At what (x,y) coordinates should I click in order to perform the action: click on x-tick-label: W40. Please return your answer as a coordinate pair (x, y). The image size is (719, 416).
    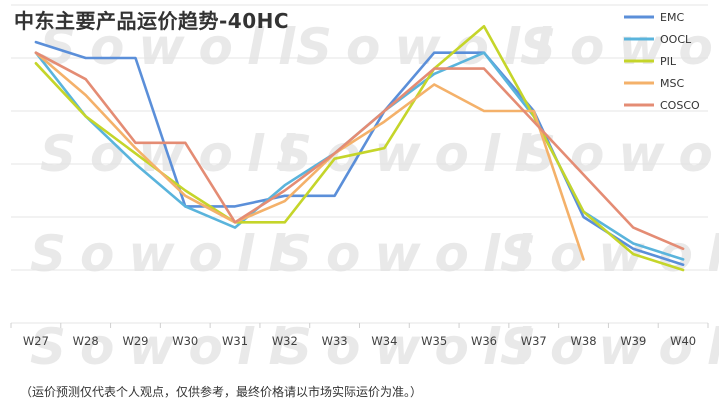
    Looking at the image, I should click on (683, 341).